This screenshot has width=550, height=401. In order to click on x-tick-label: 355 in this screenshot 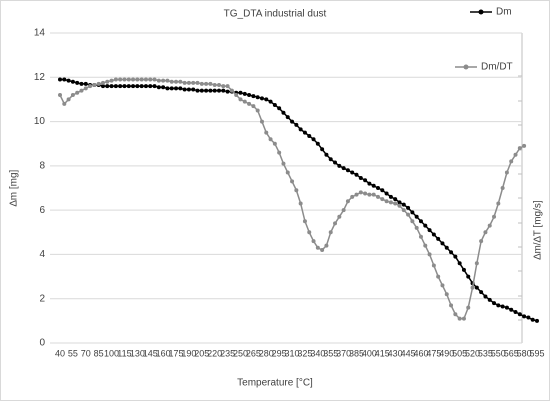, I will do `click(330, 353)`.